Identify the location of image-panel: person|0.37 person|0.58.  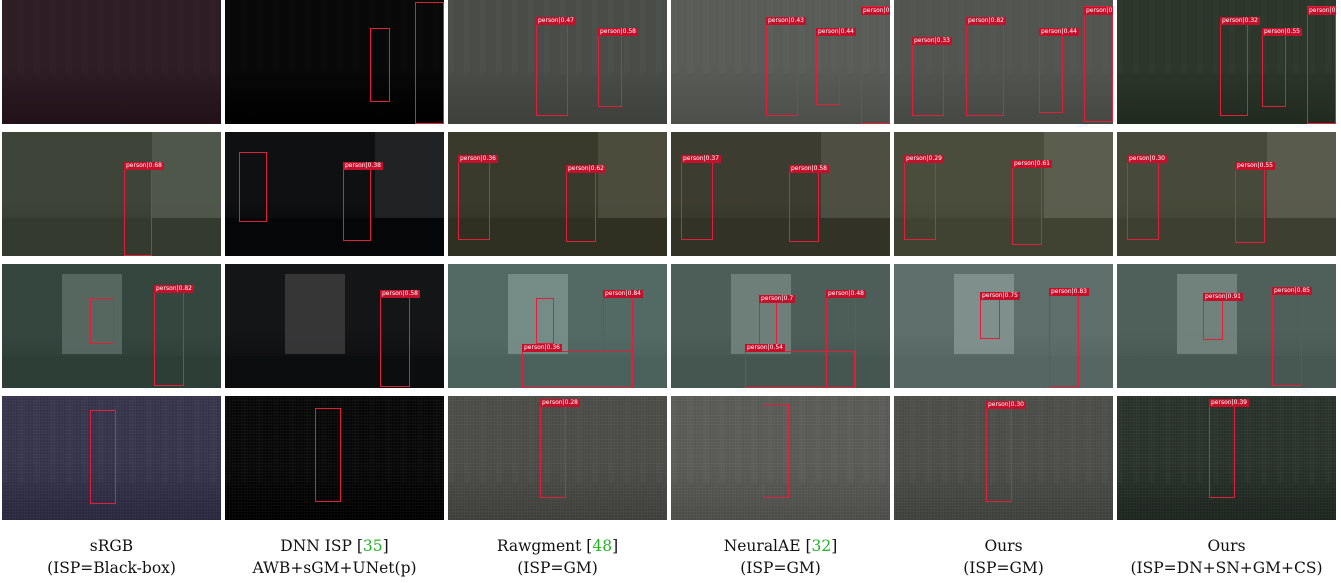
(780, 194).